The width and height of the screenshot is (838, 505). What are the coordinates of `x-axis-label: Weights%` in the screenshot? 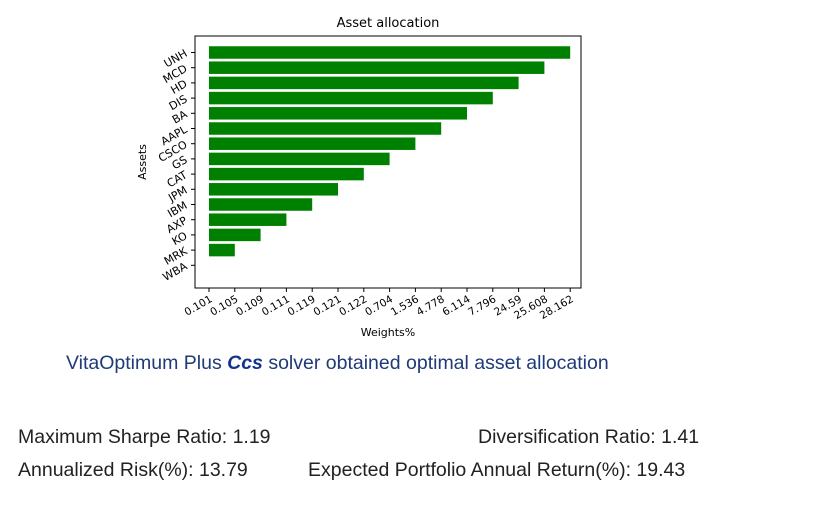 It's located at (388, 332).